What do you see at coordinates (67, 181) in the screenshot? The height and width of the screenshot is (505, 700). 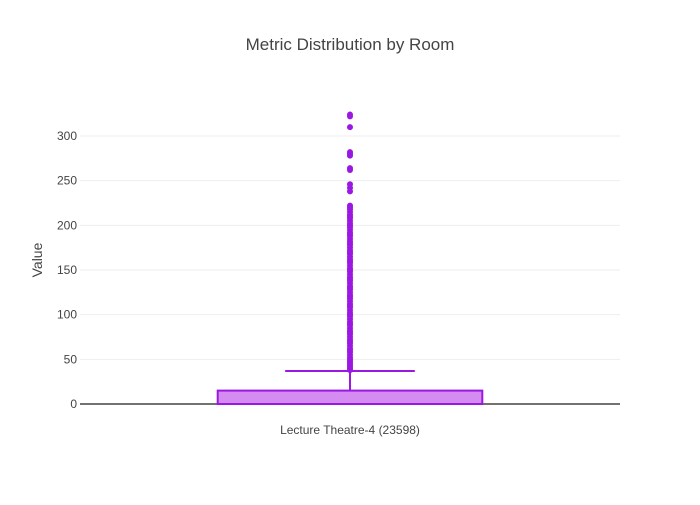 I see `y-tick-label: 250` at bounding box center [67, 181].